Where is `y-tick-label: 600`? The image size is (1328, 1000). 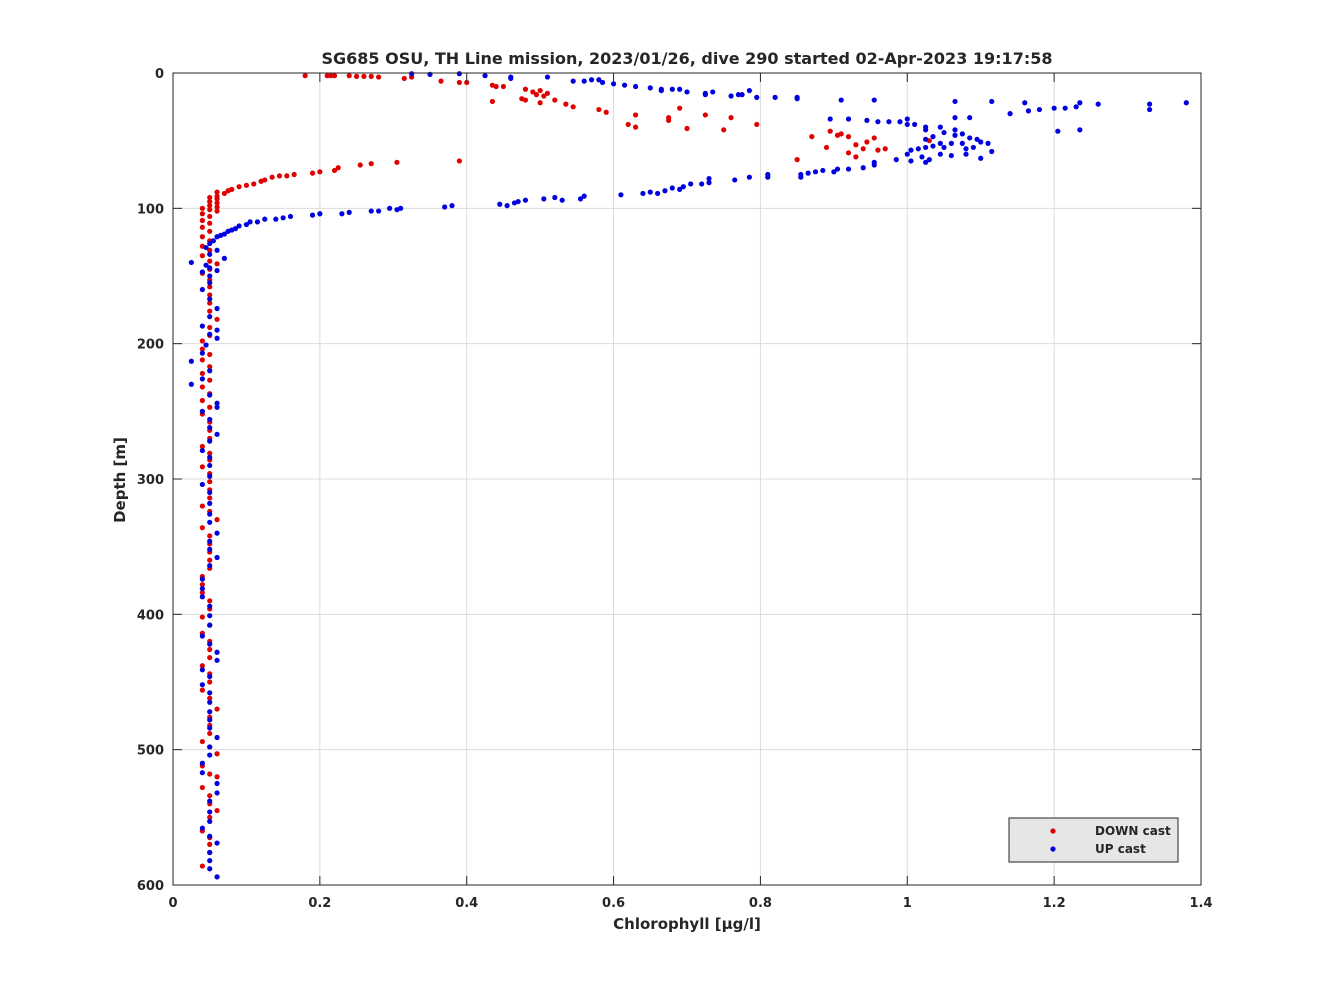
y-tick-label: 600 is located at coordinates (150, 886).